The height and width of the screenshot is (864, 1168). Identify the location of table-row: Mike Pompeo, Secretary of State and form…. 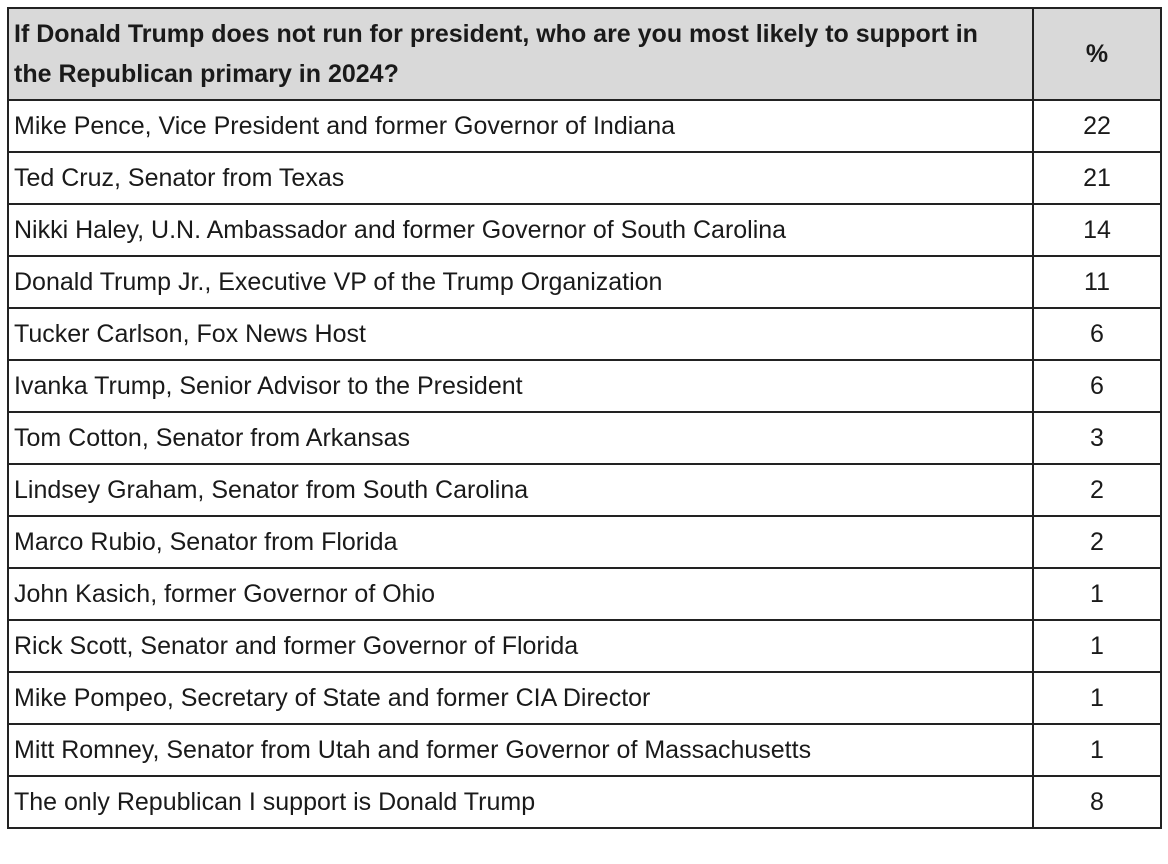
(584, 698).